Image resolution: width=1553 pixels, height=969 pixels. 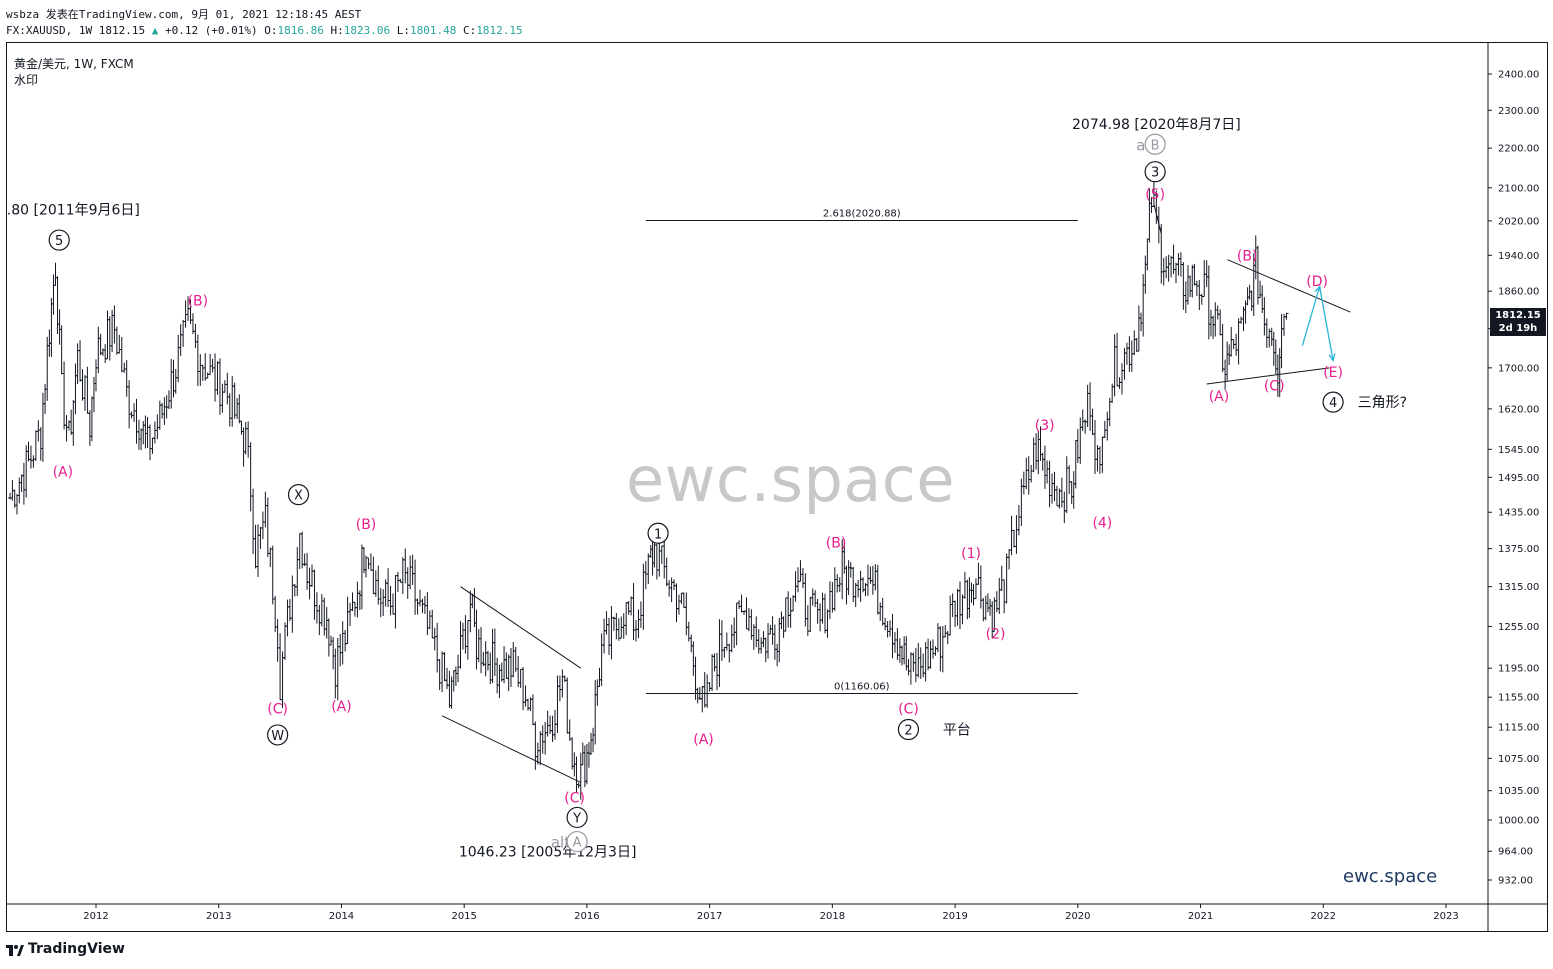 I want to click on y-tick-label: 1155.00, so click(x=1518, y=698).